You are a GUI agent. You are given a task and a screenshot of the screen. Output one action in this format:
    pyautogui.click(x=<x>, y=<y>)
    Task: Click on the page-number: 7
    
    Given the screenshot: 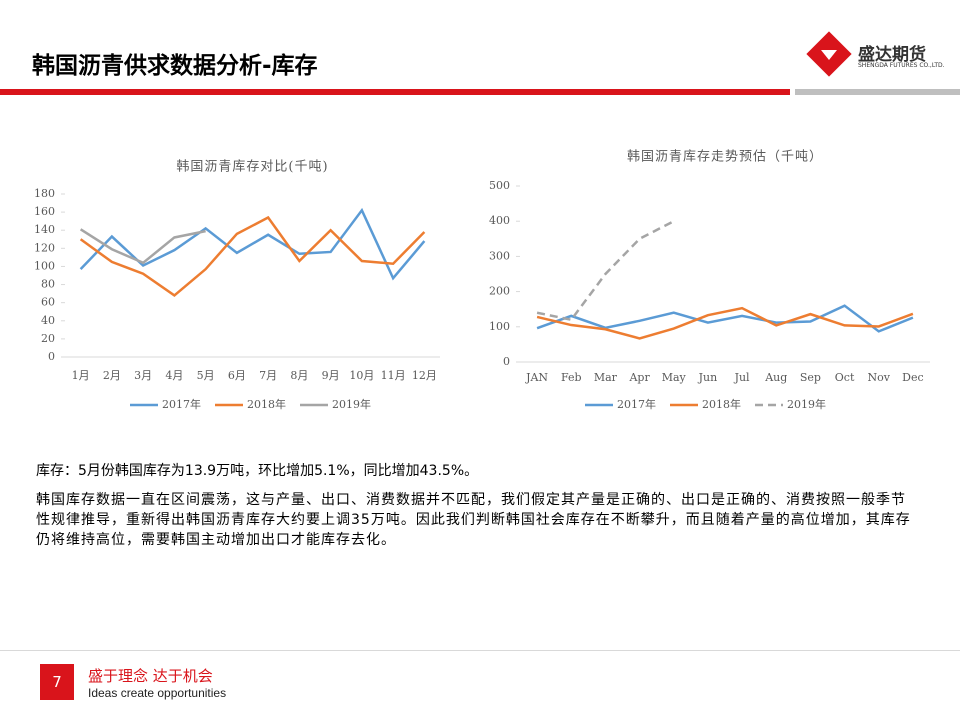 What is the action you would take?
    pyautogui.click(x=57, y=682)
    